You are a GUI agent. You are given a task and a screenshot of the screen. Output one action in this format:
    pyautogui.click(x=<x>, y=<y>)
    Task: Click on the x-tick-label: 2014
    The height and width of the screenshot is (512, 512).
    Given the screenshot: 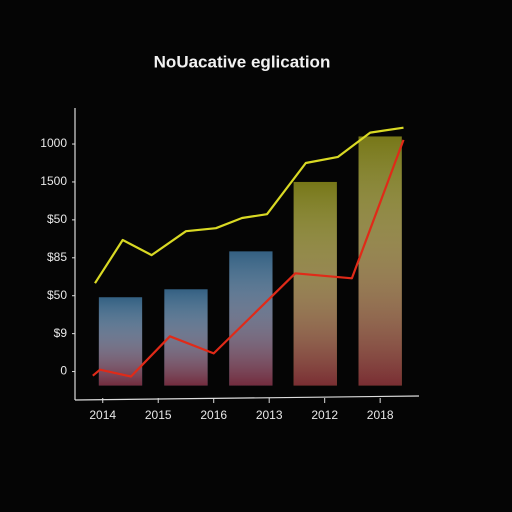 What is the action you would take?
    pyautogui.click(x=102, y=415)
    